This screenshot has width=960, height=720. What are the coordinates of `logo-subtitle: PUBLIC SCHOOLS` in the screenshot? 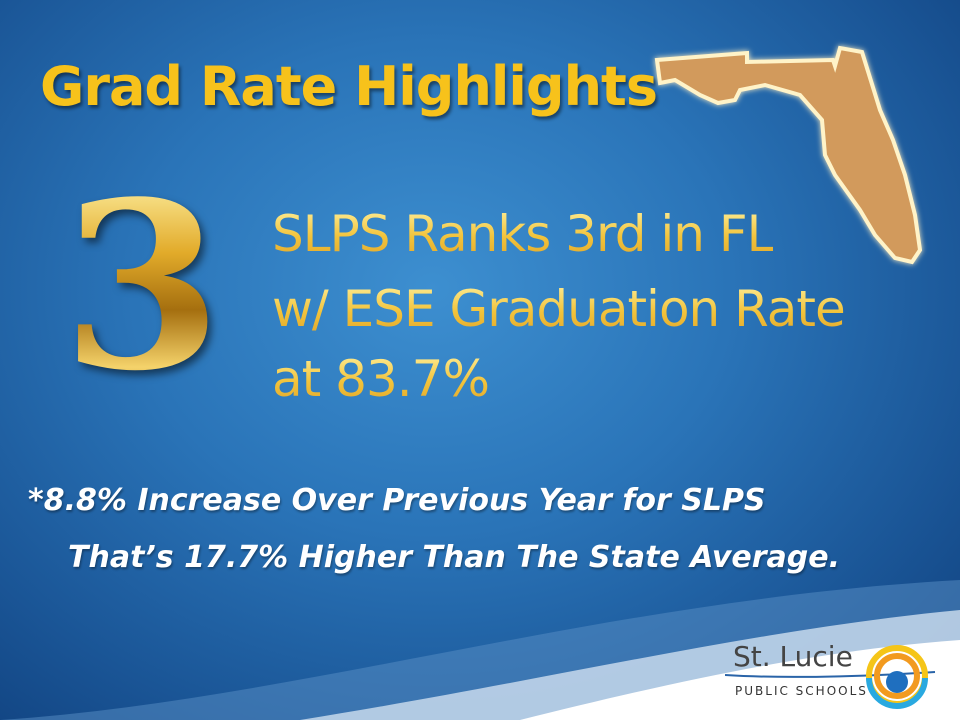 It's located at (801, 691).